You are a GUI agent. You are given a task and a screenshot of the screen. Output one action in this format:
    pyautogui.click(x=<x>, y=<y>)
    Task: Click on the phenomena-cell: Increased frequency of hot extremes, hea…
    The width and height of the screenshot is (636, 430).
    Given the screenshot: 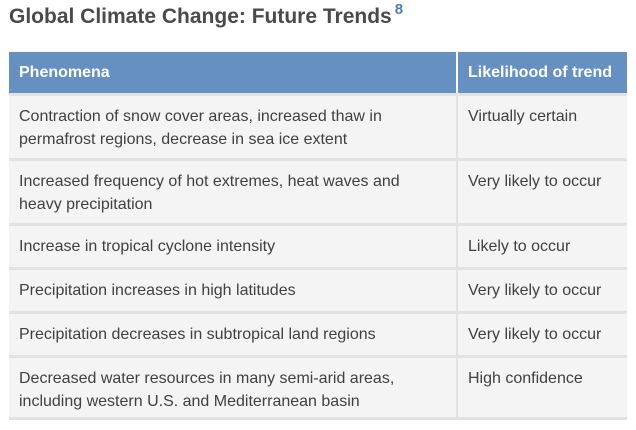 What is the action you would take?
    pyautogui.click(x=233, y=190)
    